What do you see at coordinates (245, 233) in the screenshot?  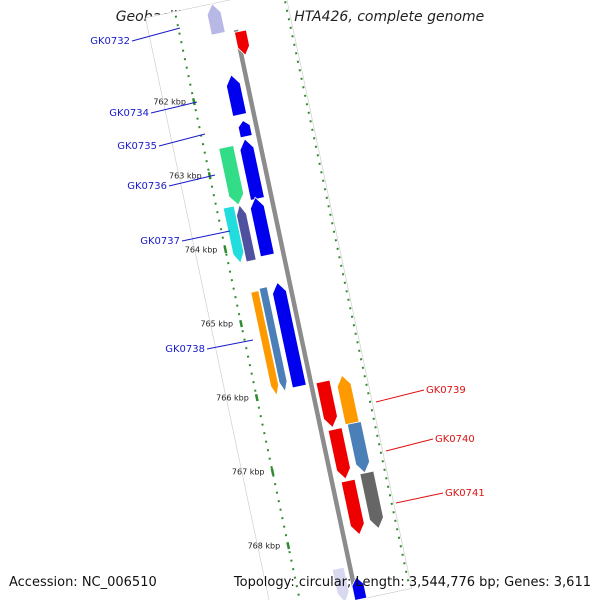 I see `gene-block-gk0737-slate` at bounding box center [245, 233].